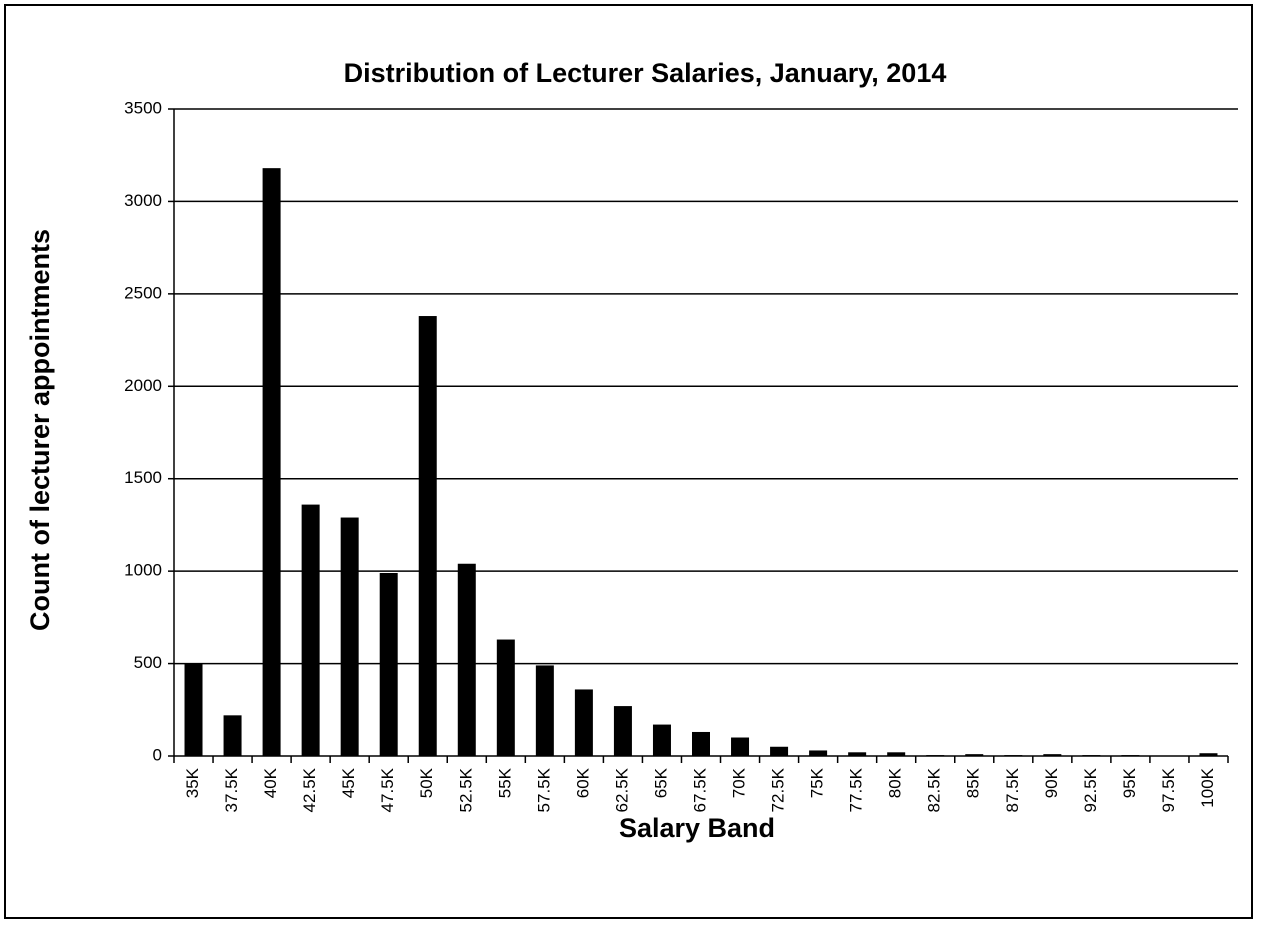  Describe the element at coordinates (143, 107) in the screenshot. I see `y-tick-label: 3500` at that location.